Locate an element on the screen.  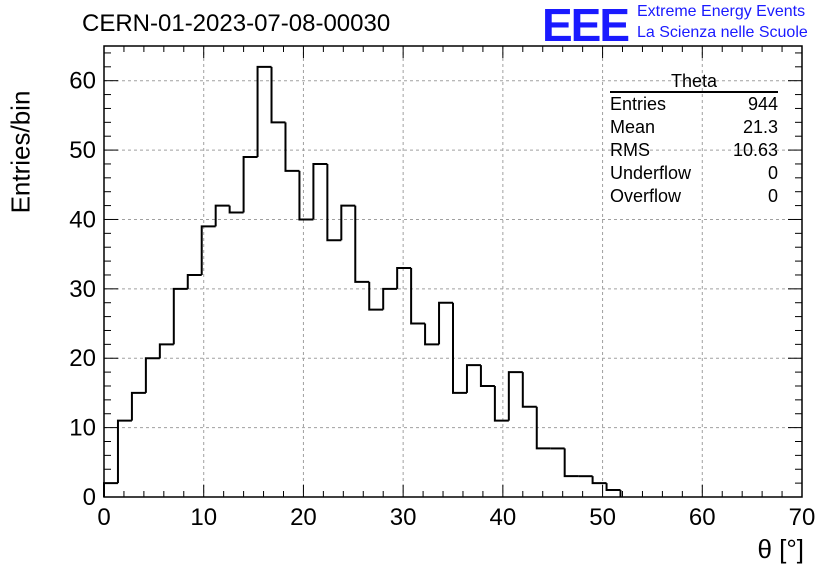
stats-row-overflow: Overflow 0 is located at coordinates (694, 196).